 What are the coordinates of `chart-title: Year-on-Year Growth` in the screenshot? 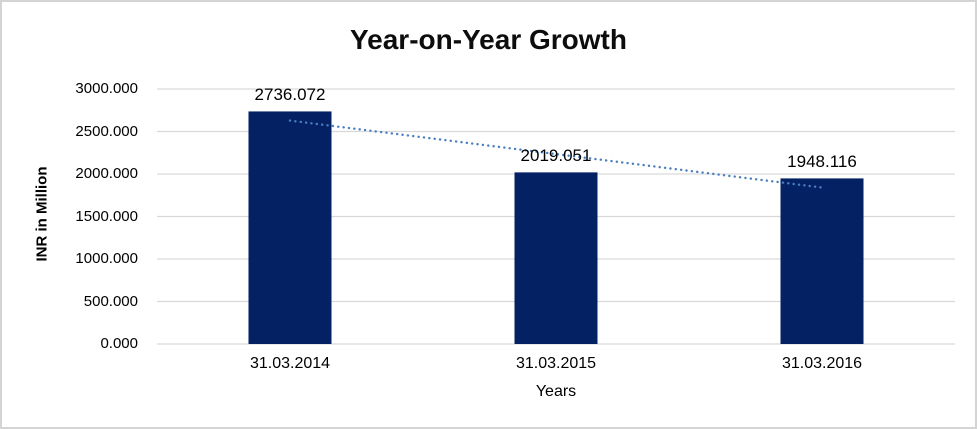 It's located at (488, 39).